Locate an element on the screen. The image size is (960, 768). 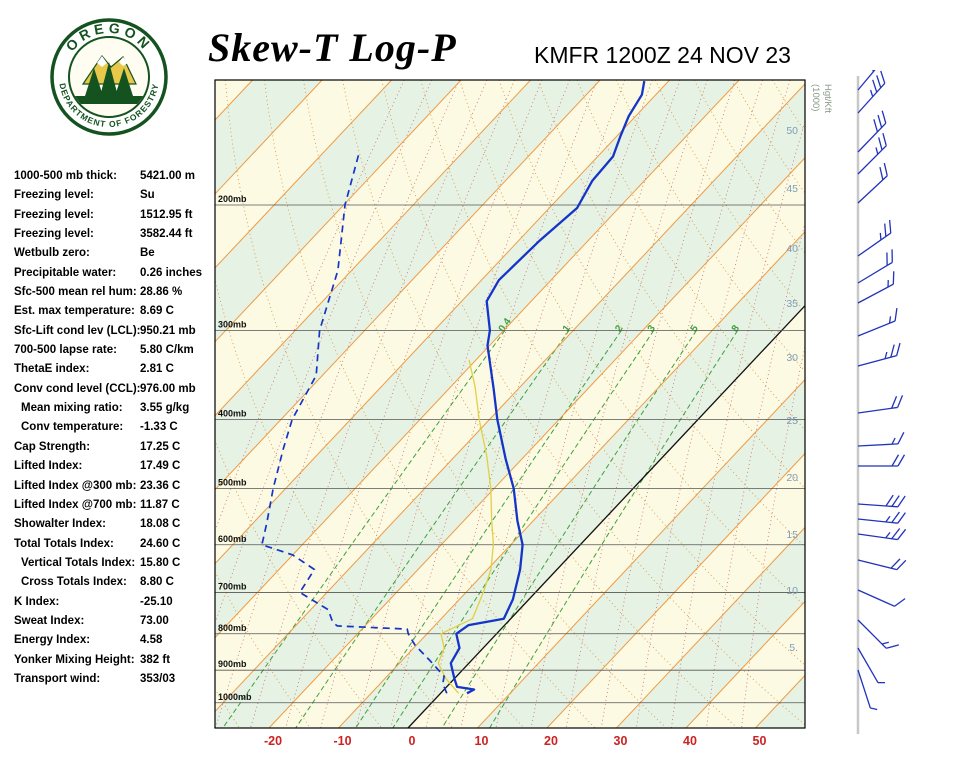
index-row: Wetbulb zero: Be is located at coordinates (119, 253).